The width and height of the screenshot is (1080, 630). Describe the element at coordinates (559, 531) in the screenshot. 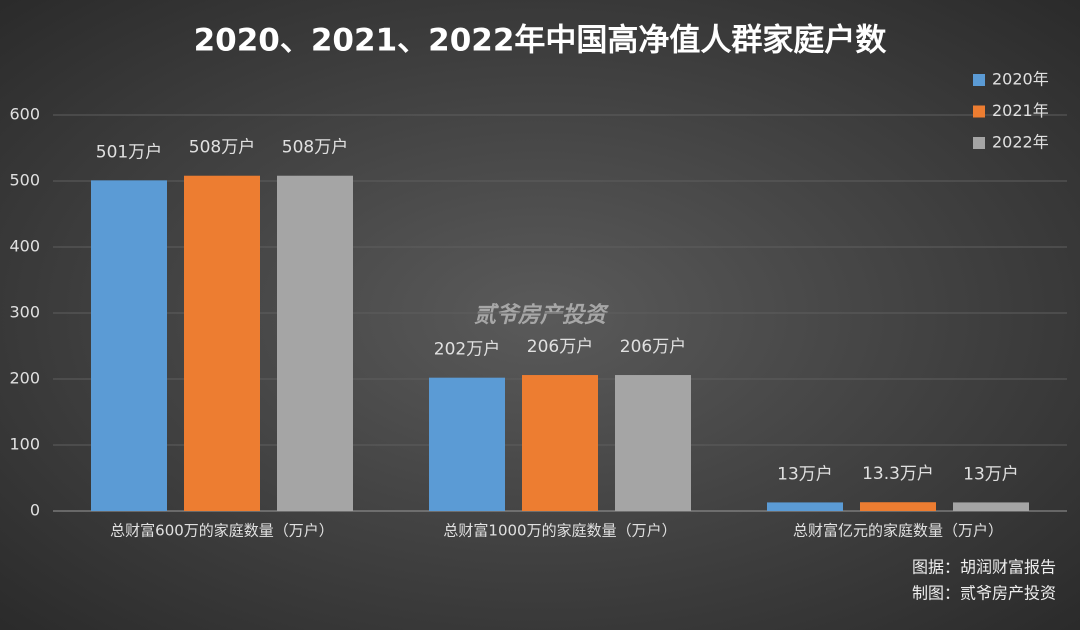

I see `x-tick-label: 总财富1000万的家庭数量（万户）` at that location.